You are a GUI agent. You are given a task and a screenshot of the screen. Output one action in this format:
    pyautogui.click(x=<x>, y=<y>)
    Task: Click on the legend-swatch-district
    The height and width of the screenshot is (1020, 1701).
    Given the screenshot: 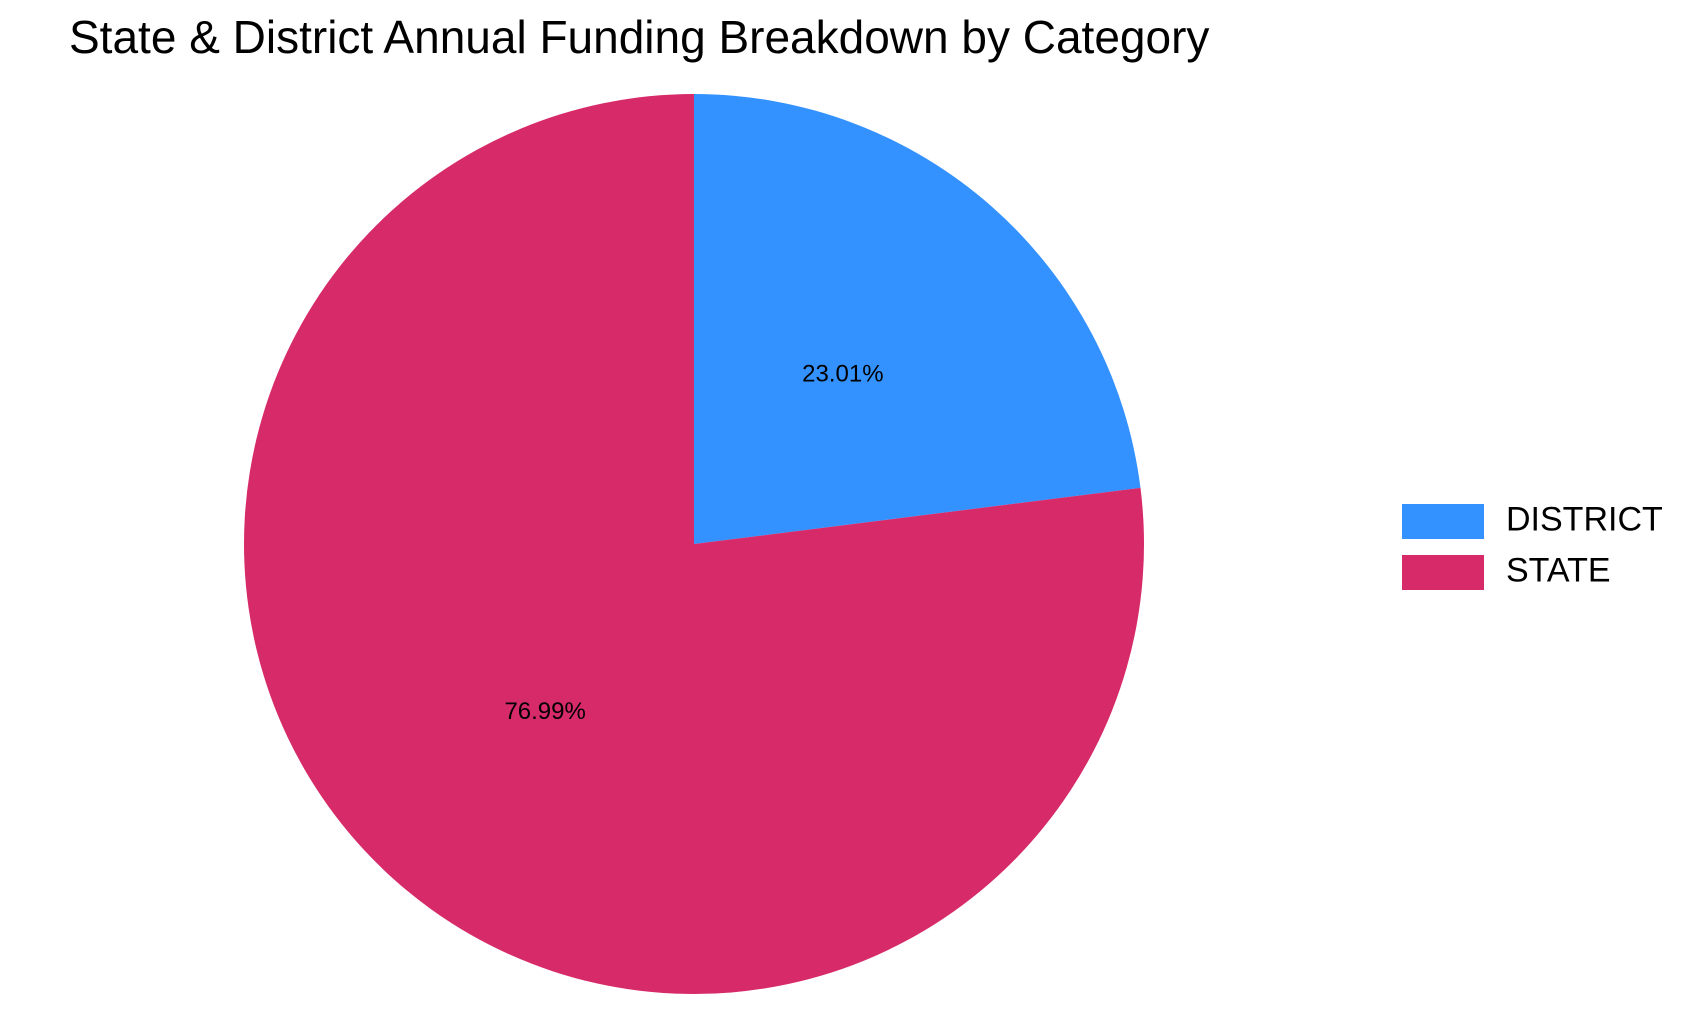 What is the action you would take?
    pyautogui.click(x=1443, y=521)
    